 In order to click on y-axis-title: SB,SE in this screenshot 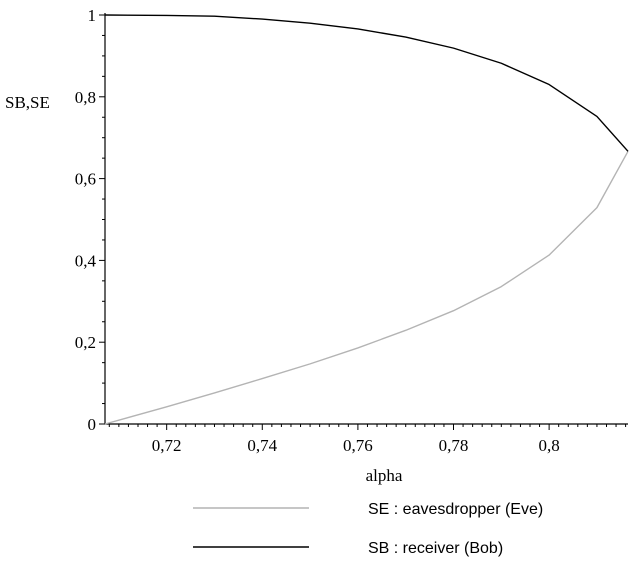, I will do `click(27, 102)`.